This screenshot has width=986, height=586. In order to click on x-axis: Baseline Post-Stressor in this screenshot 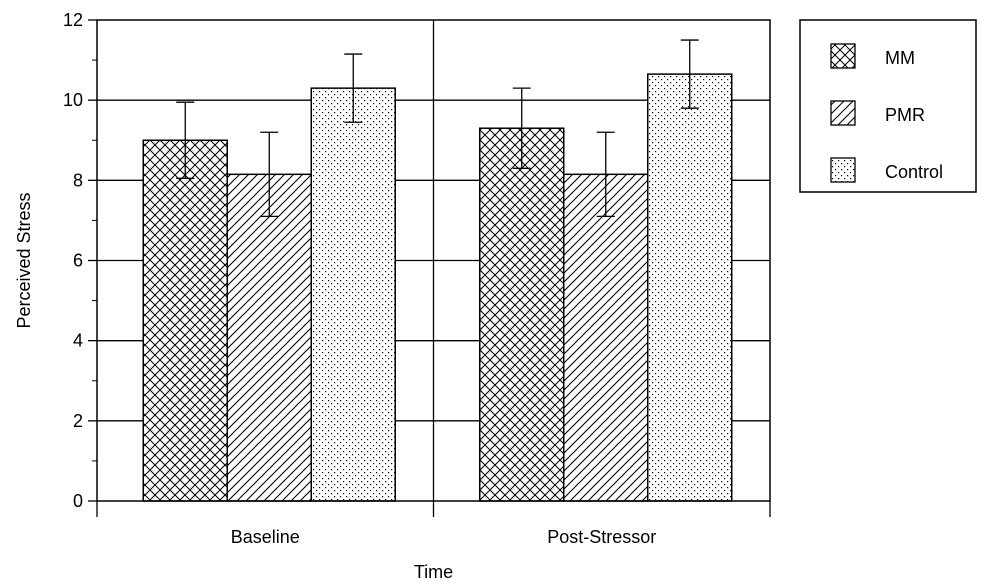, I will do `click(433, 524)`.